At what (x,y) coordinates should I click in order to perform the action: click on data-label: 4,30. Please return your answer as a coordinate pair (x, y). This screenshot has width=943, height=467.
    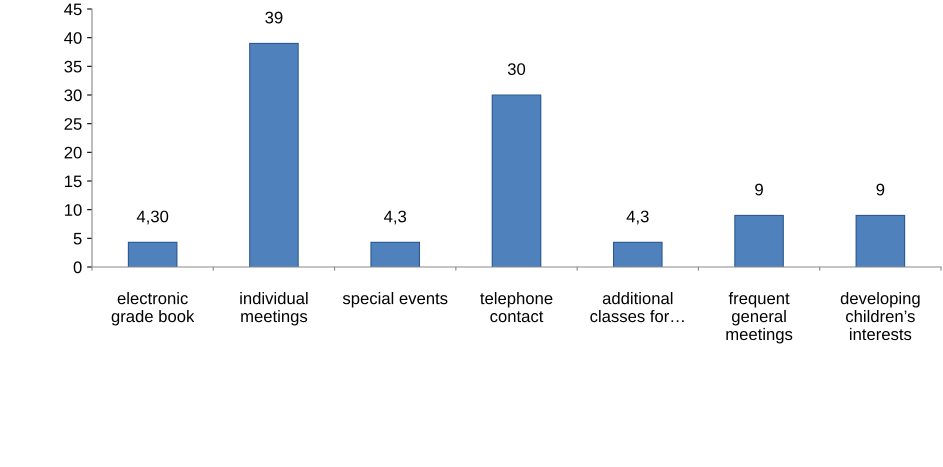
    Looking at the image, I should click on (152, 217).